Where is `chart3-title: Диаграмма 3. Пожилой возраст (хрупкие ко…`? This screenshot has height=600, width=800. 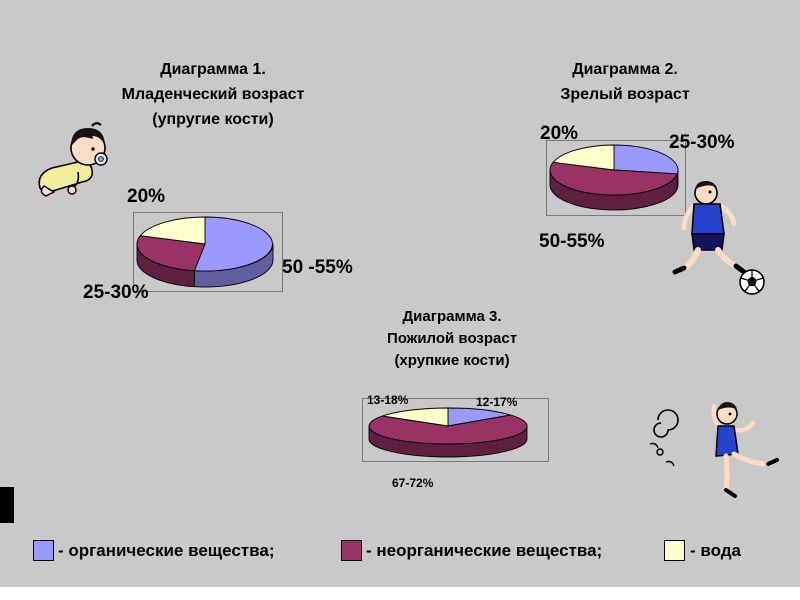
chart3-title: Диаграмма 3. Пожилой возраст (хрупкие ко… is located at coordinates (452, 339).